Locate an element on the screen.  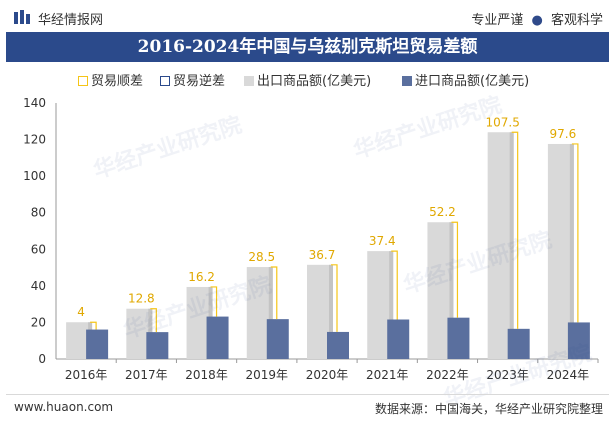
x-tick-label: 2017年 is located at coordinates (146, 375).